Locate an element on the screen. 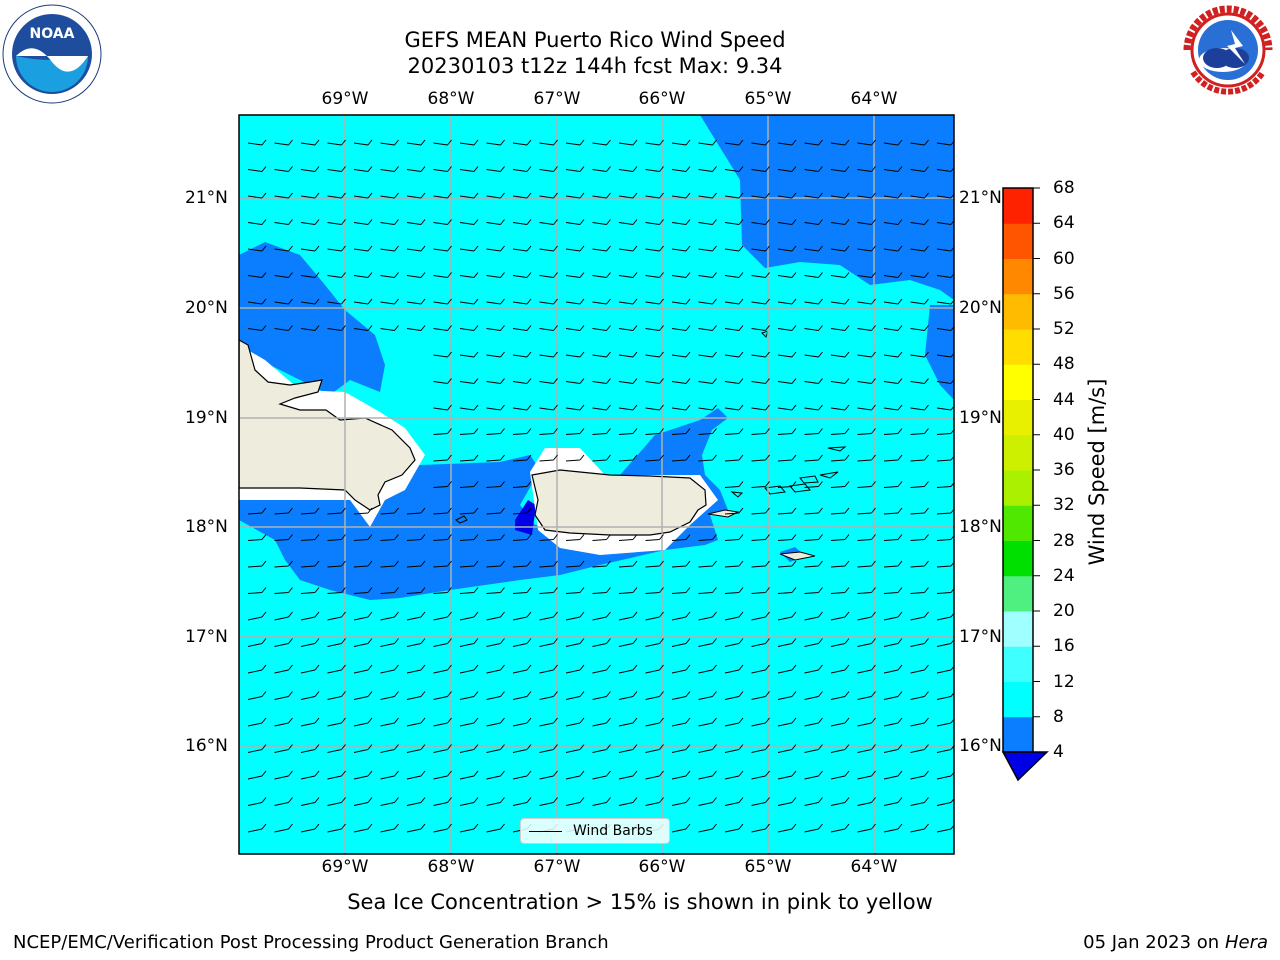  colorbar-tick-label: 32 is located at coordinates (1064, 505).